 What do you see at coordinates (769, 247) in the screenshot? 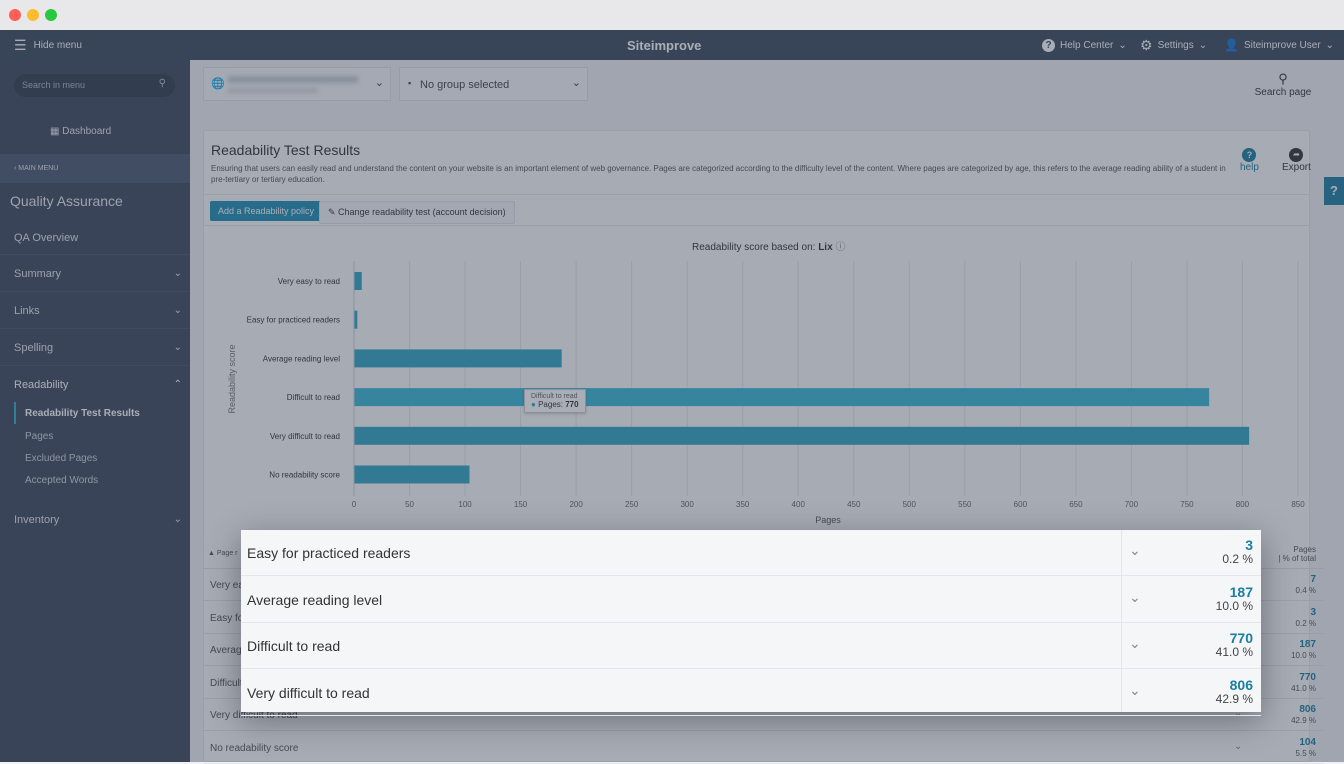
I see `chart-title: Readability score based on: Lix ⓘ` at bounding box center [769, 247].